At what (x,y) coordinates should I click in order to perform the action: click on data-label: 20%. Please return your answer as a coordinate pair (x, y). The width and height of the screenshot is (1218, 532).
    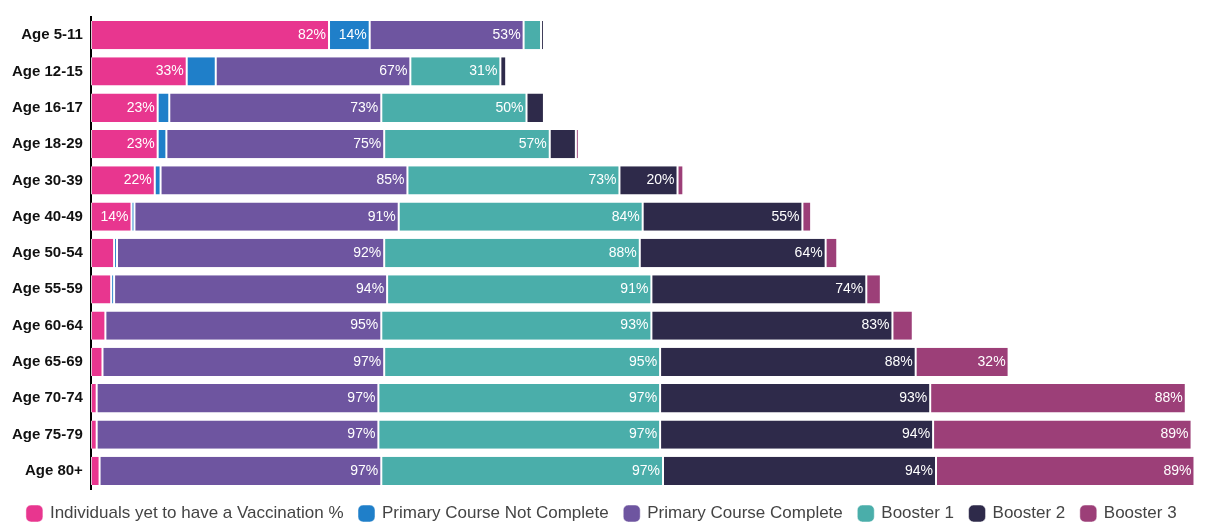
    Looking at the image, I should click on (660, 179).